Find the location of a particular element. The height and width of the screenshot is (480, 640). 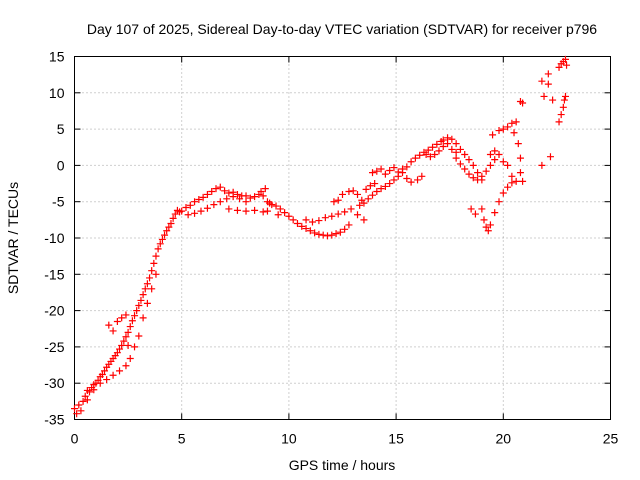

x-tick-label: 15 is located at coordinates (396, 439).